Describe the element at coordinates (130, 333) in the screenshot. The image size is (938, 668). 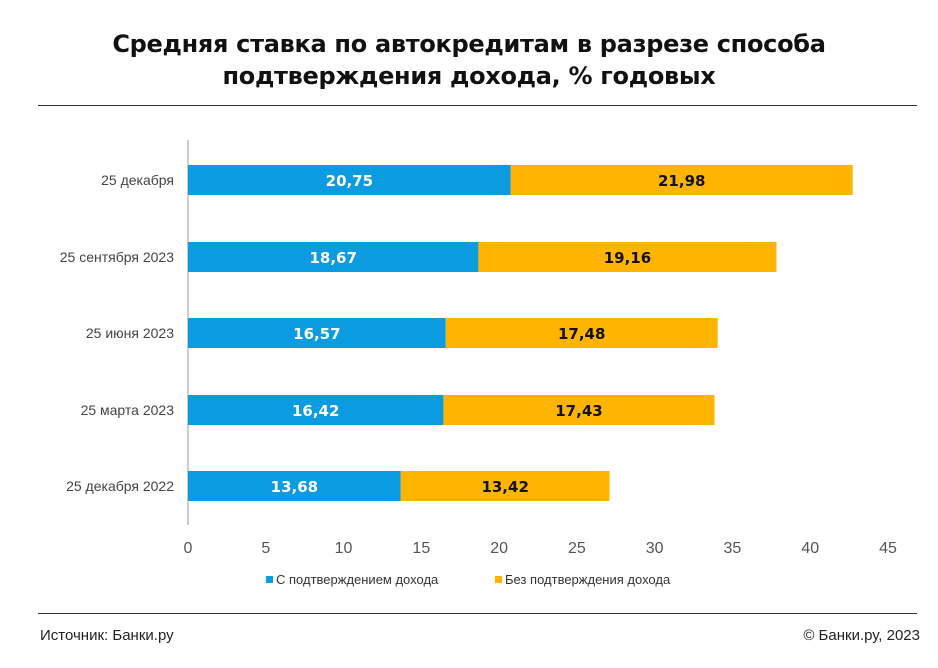
I see `category-label: 25 июня 2023` at that location.